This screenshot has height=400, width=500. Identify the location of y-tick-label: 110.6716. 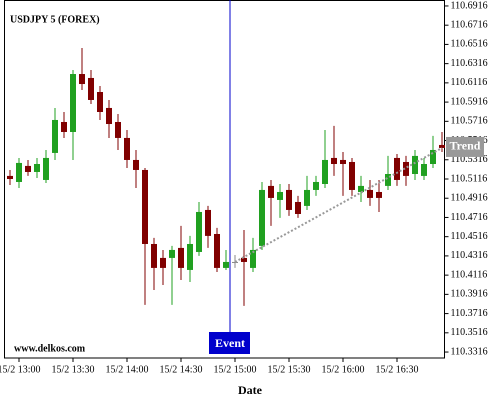
(469, 24).